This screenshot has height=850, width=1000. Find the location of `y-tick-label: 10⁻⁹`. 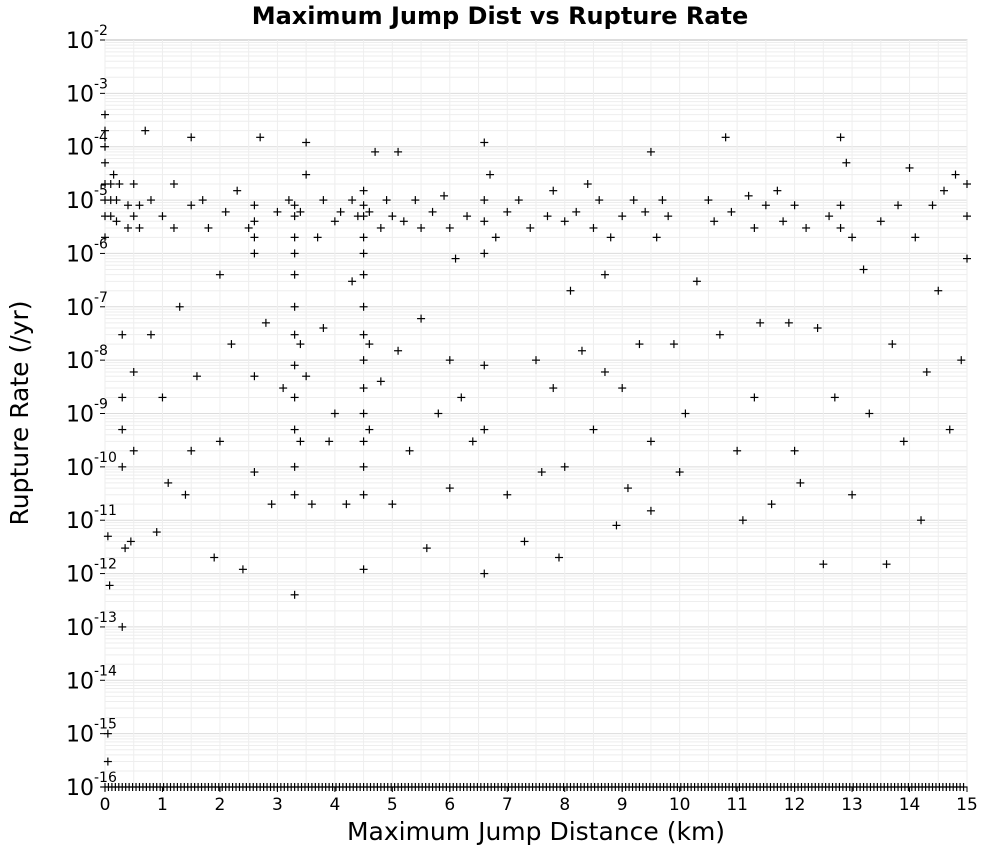

y-tick-label: 10⁻⁹ is located at coordinates (87, 412).